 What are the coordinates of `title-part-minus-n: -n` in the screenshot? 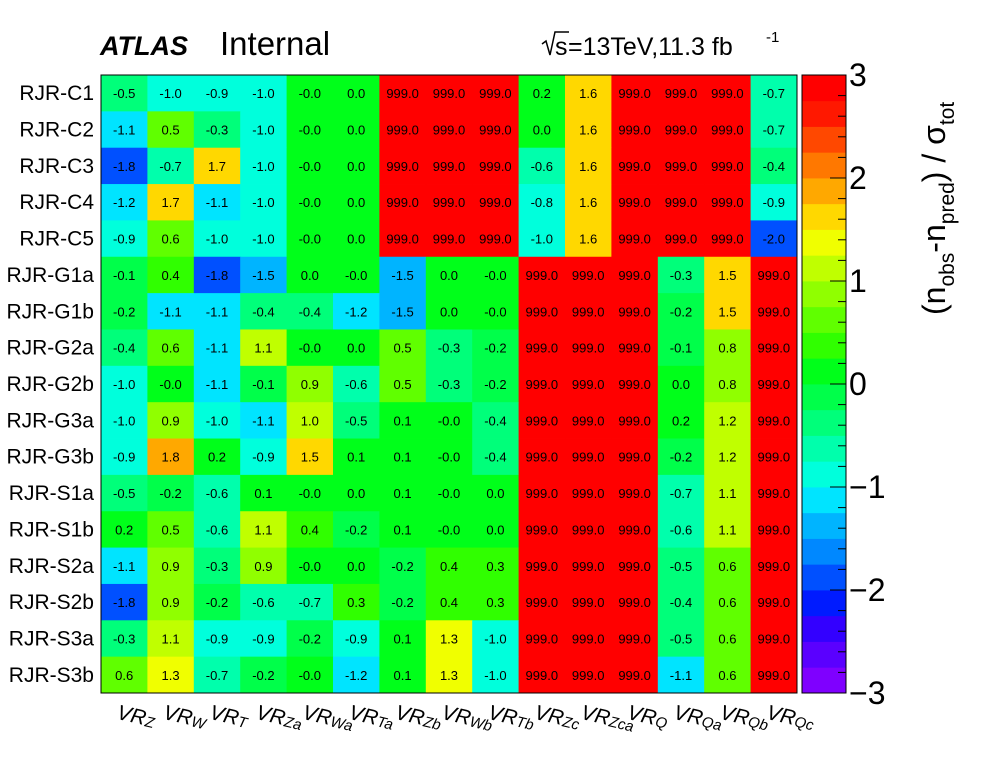 It's located at (934, 238).